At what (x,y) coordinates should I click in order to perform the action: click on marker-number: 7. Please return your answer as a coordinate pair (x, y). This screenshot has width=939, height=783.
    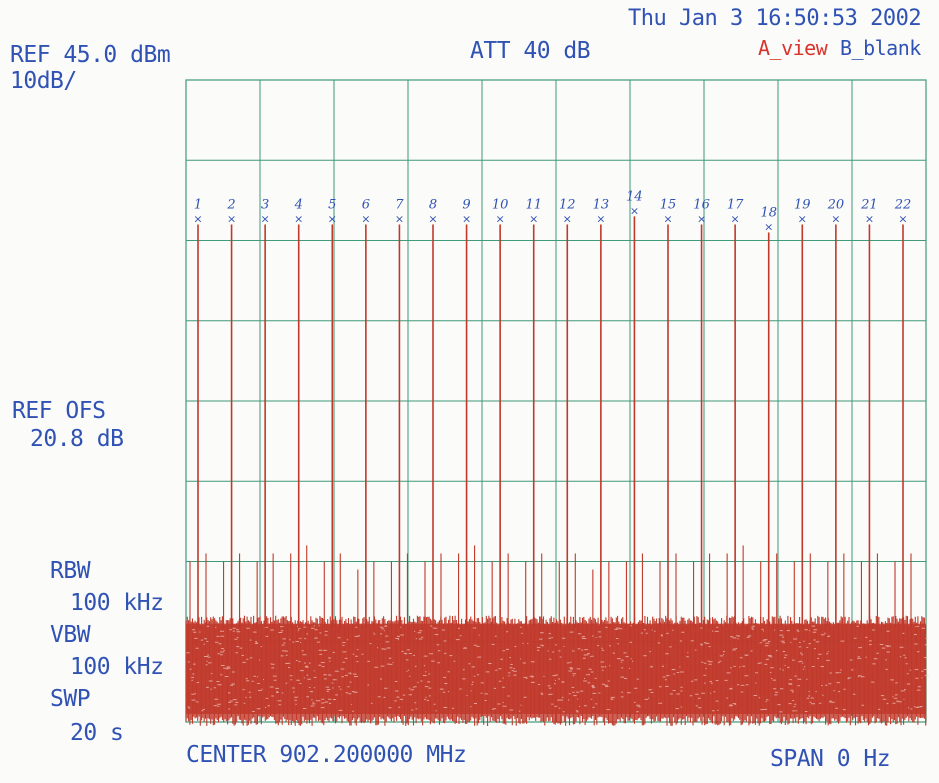
    Looking at the image, I should click on (399, 204).